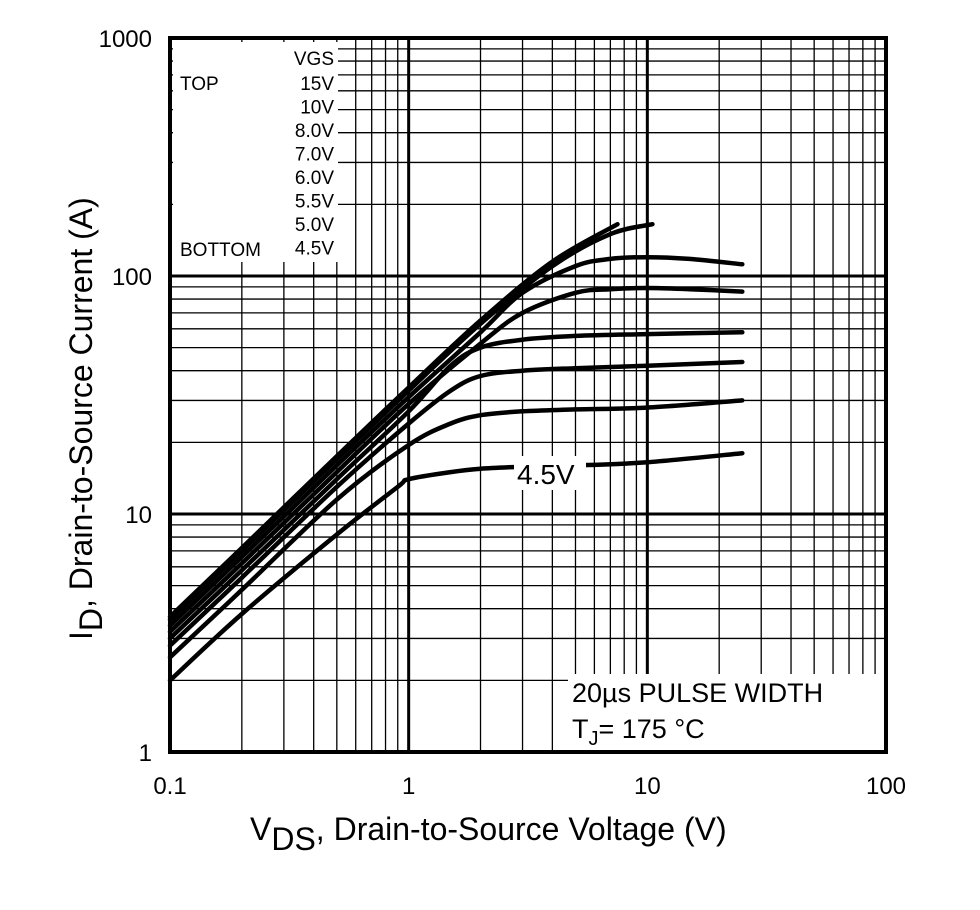 The image size is (980, 910). What do you see at coordinates (886, 786) in the screenshot?
I see `x-tick-label: 100` at bounding box center [886, 786].